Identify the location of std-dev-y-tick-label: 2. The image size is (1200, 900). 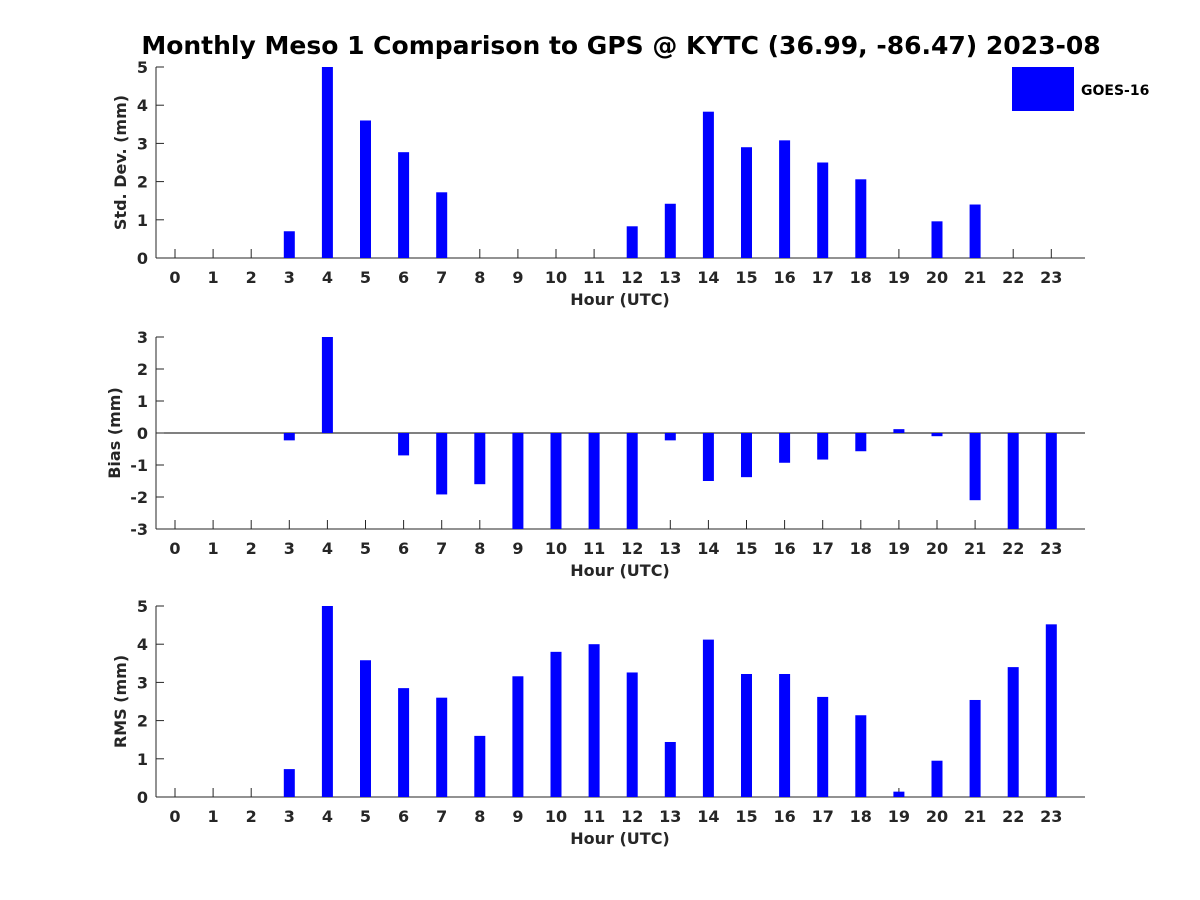
(142, 182).